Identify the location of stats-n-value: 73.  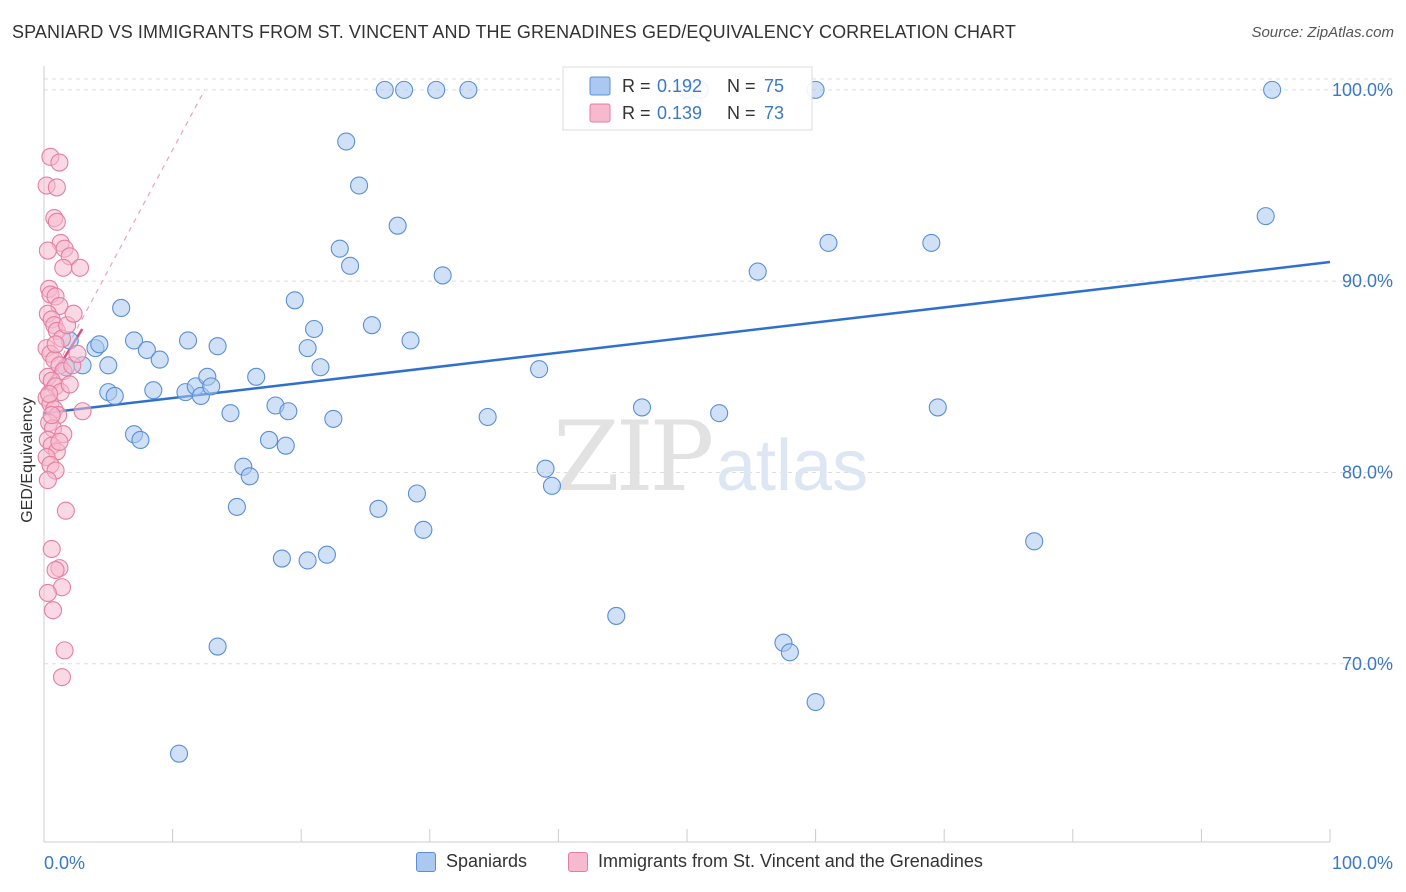
(774, 113).